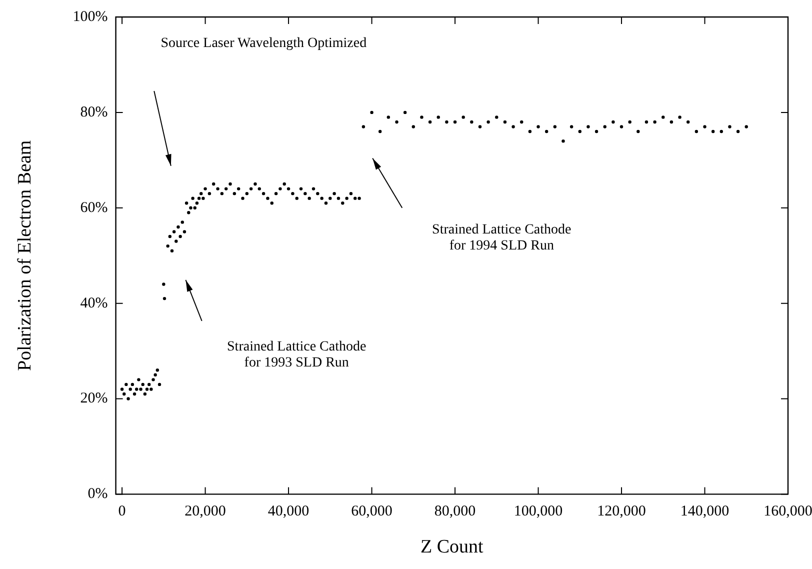 The height and width of the screenshot is (569, 812). I want to click on x-tick-label: 120,000, so click(621, 512).